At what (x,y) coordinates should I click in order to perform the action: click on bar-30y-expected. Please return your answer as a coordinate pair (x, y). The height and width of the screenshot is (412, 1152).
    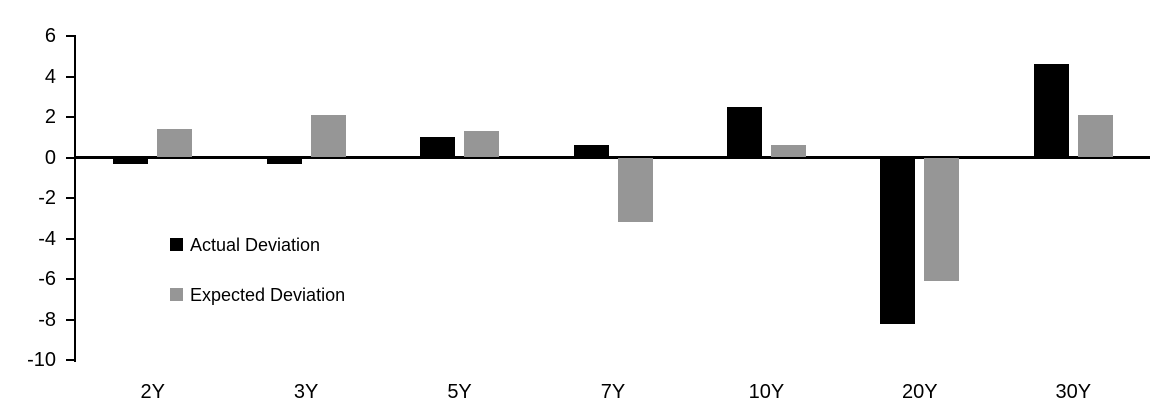
    Looking at the image, I should click on (1095, 136).